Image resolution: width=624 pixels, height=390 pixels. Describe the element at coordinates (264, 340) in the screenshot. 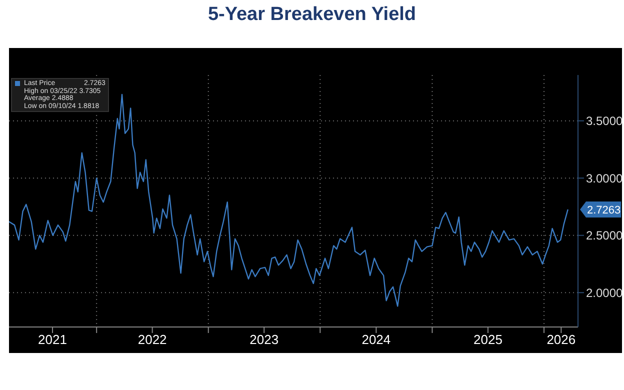

I see `x-tick-label: 2023` at that location.